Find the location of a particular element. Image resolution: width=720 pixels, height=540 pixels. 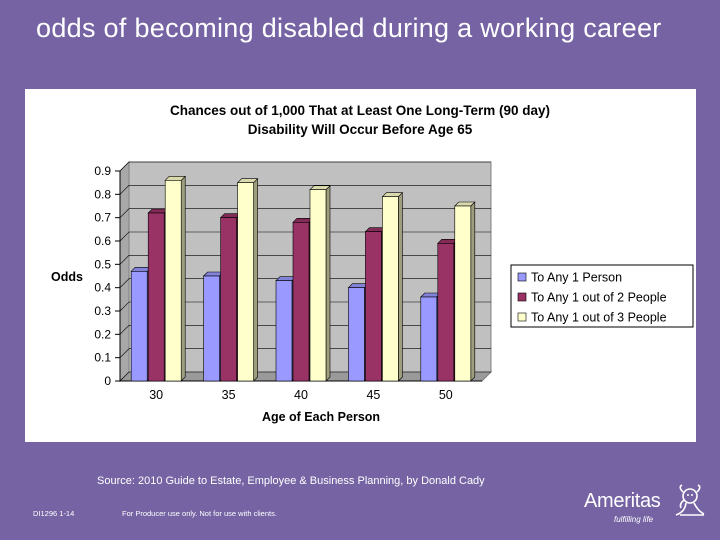

y-tick-label: 0.5 is located at coordinates (102, 264).